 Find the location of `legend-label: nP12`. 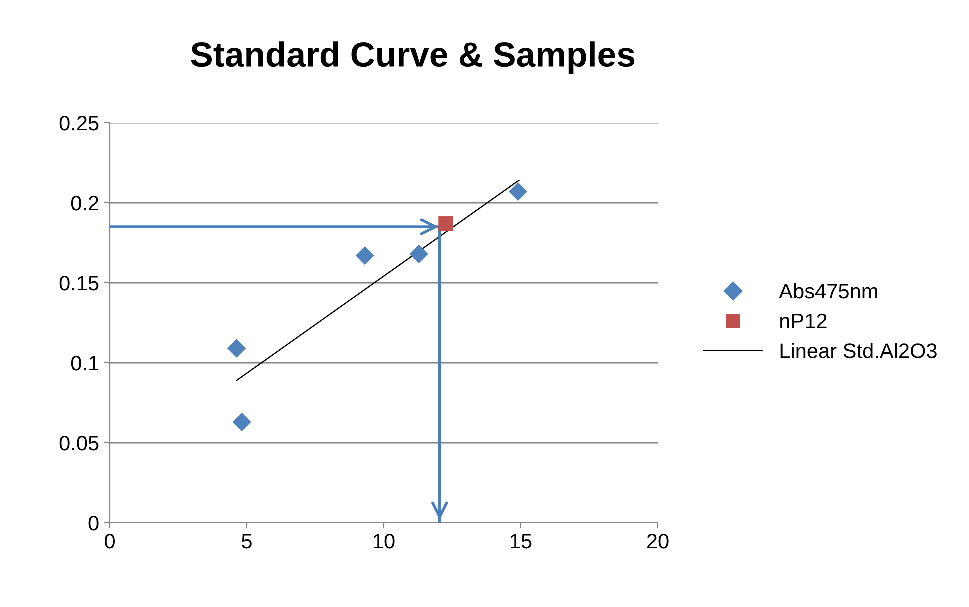

legend-label: nP12 is located at coordinates (803, 321).